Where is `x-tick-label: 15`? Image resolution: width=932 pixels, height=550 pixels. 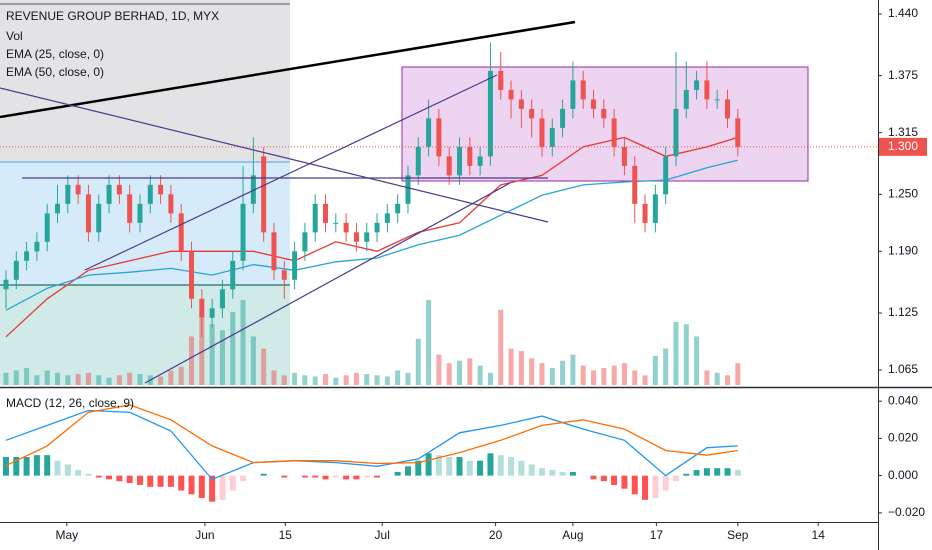
x-tick-label: 15 is located at coordinates (286, 535).